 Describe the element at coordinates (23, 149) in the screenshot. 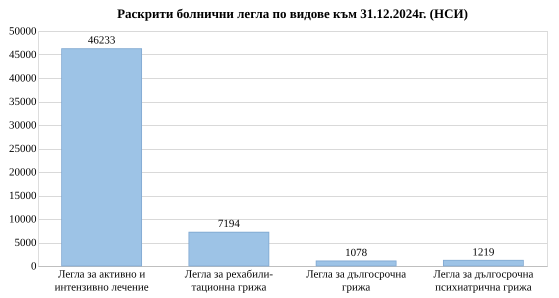

I see `y-tick-label: 25000` at that location.